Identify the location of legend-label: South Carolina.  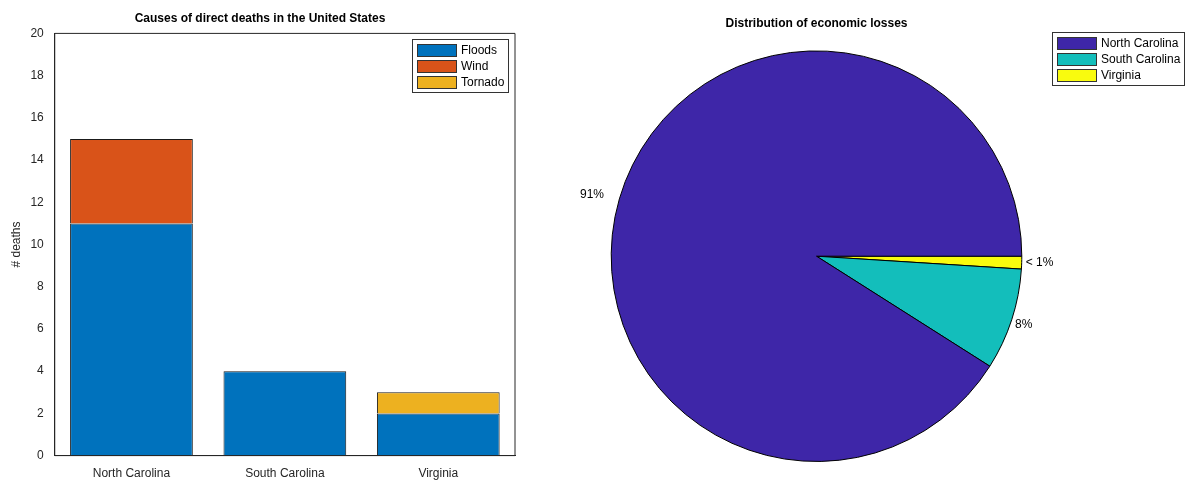
(1141, 59).